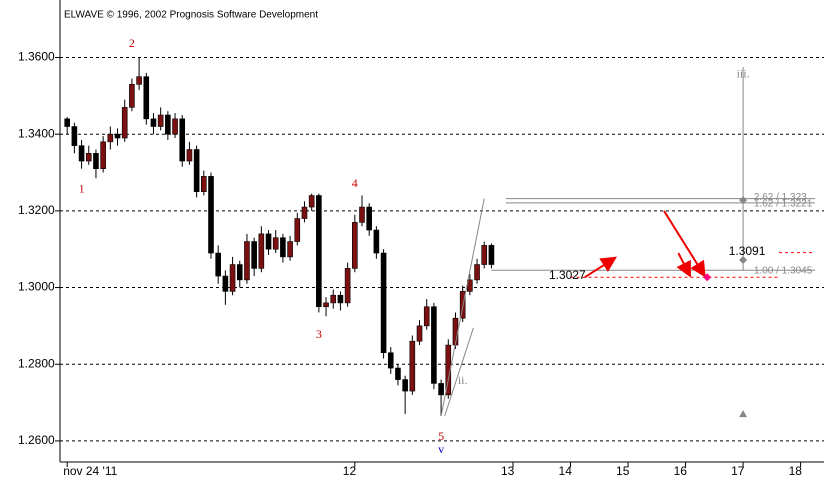 This screenshot has height=483, width=824. Describe the element at coordinates (36, 287) in the screenshot. I see `y-tick-label: 1.3000` at that location.